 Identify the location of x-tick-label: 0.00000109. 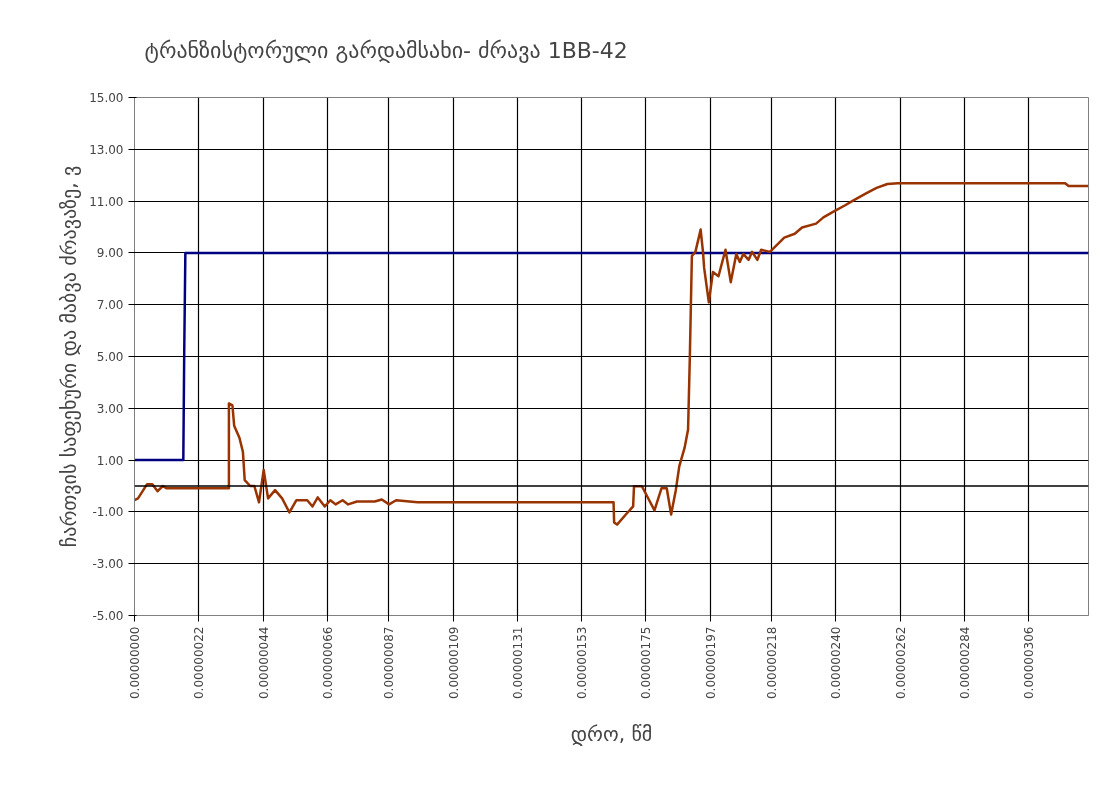
(453, 663).